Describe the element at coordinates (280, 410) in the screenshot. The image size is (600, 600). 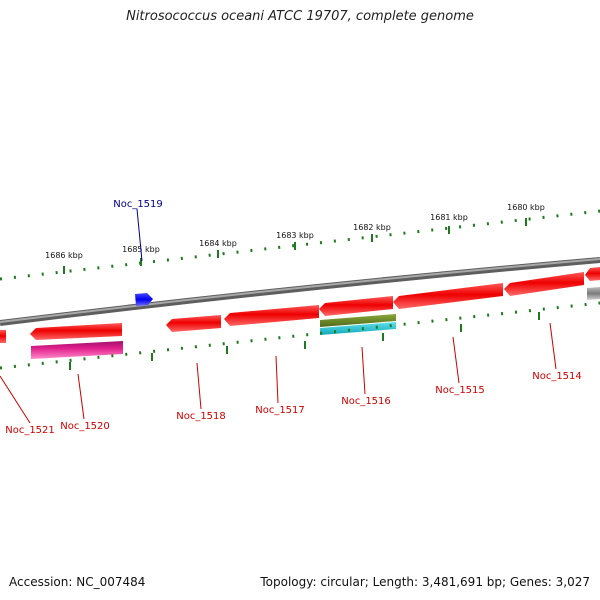
I see `gene-label-noc-1517: Noc_1517` at that location.